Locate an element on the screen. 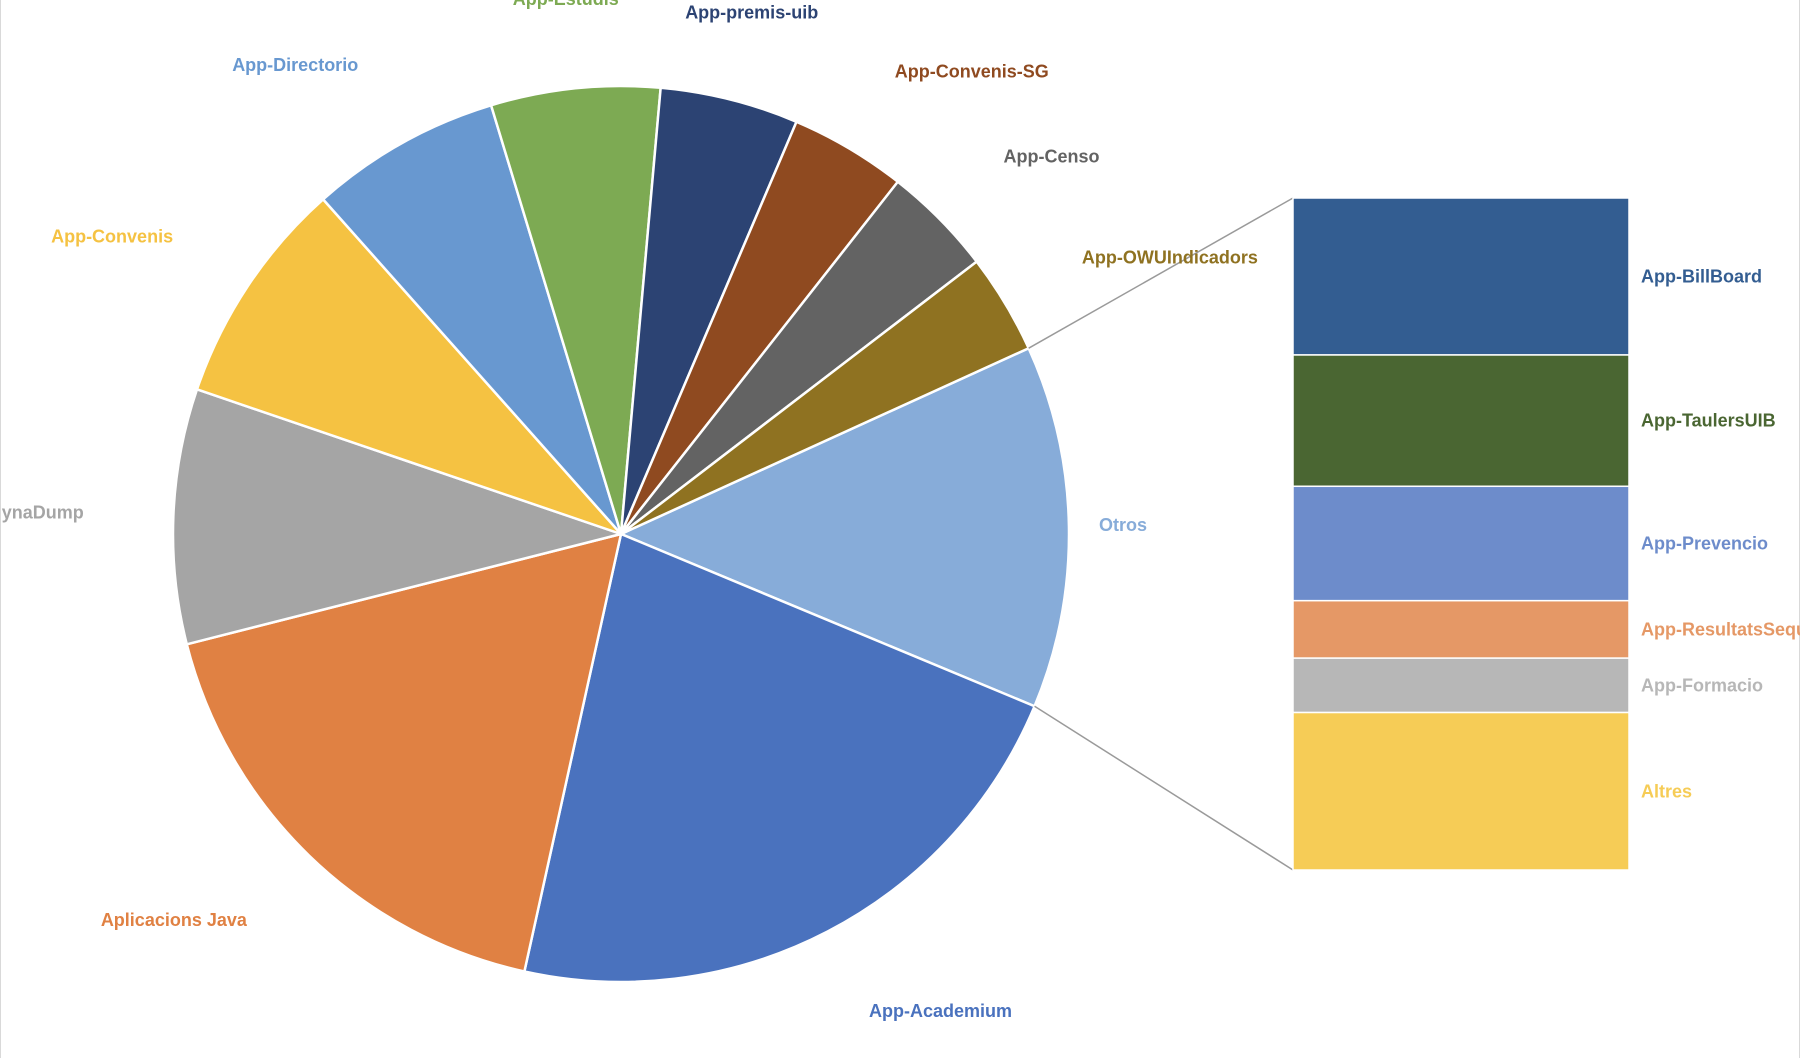 Image resolution: width=1800 pixels, height=1058 pixels. data-label-app-owuindicadors: App-OWUIndicadors is located at coordinates (1170, 257).